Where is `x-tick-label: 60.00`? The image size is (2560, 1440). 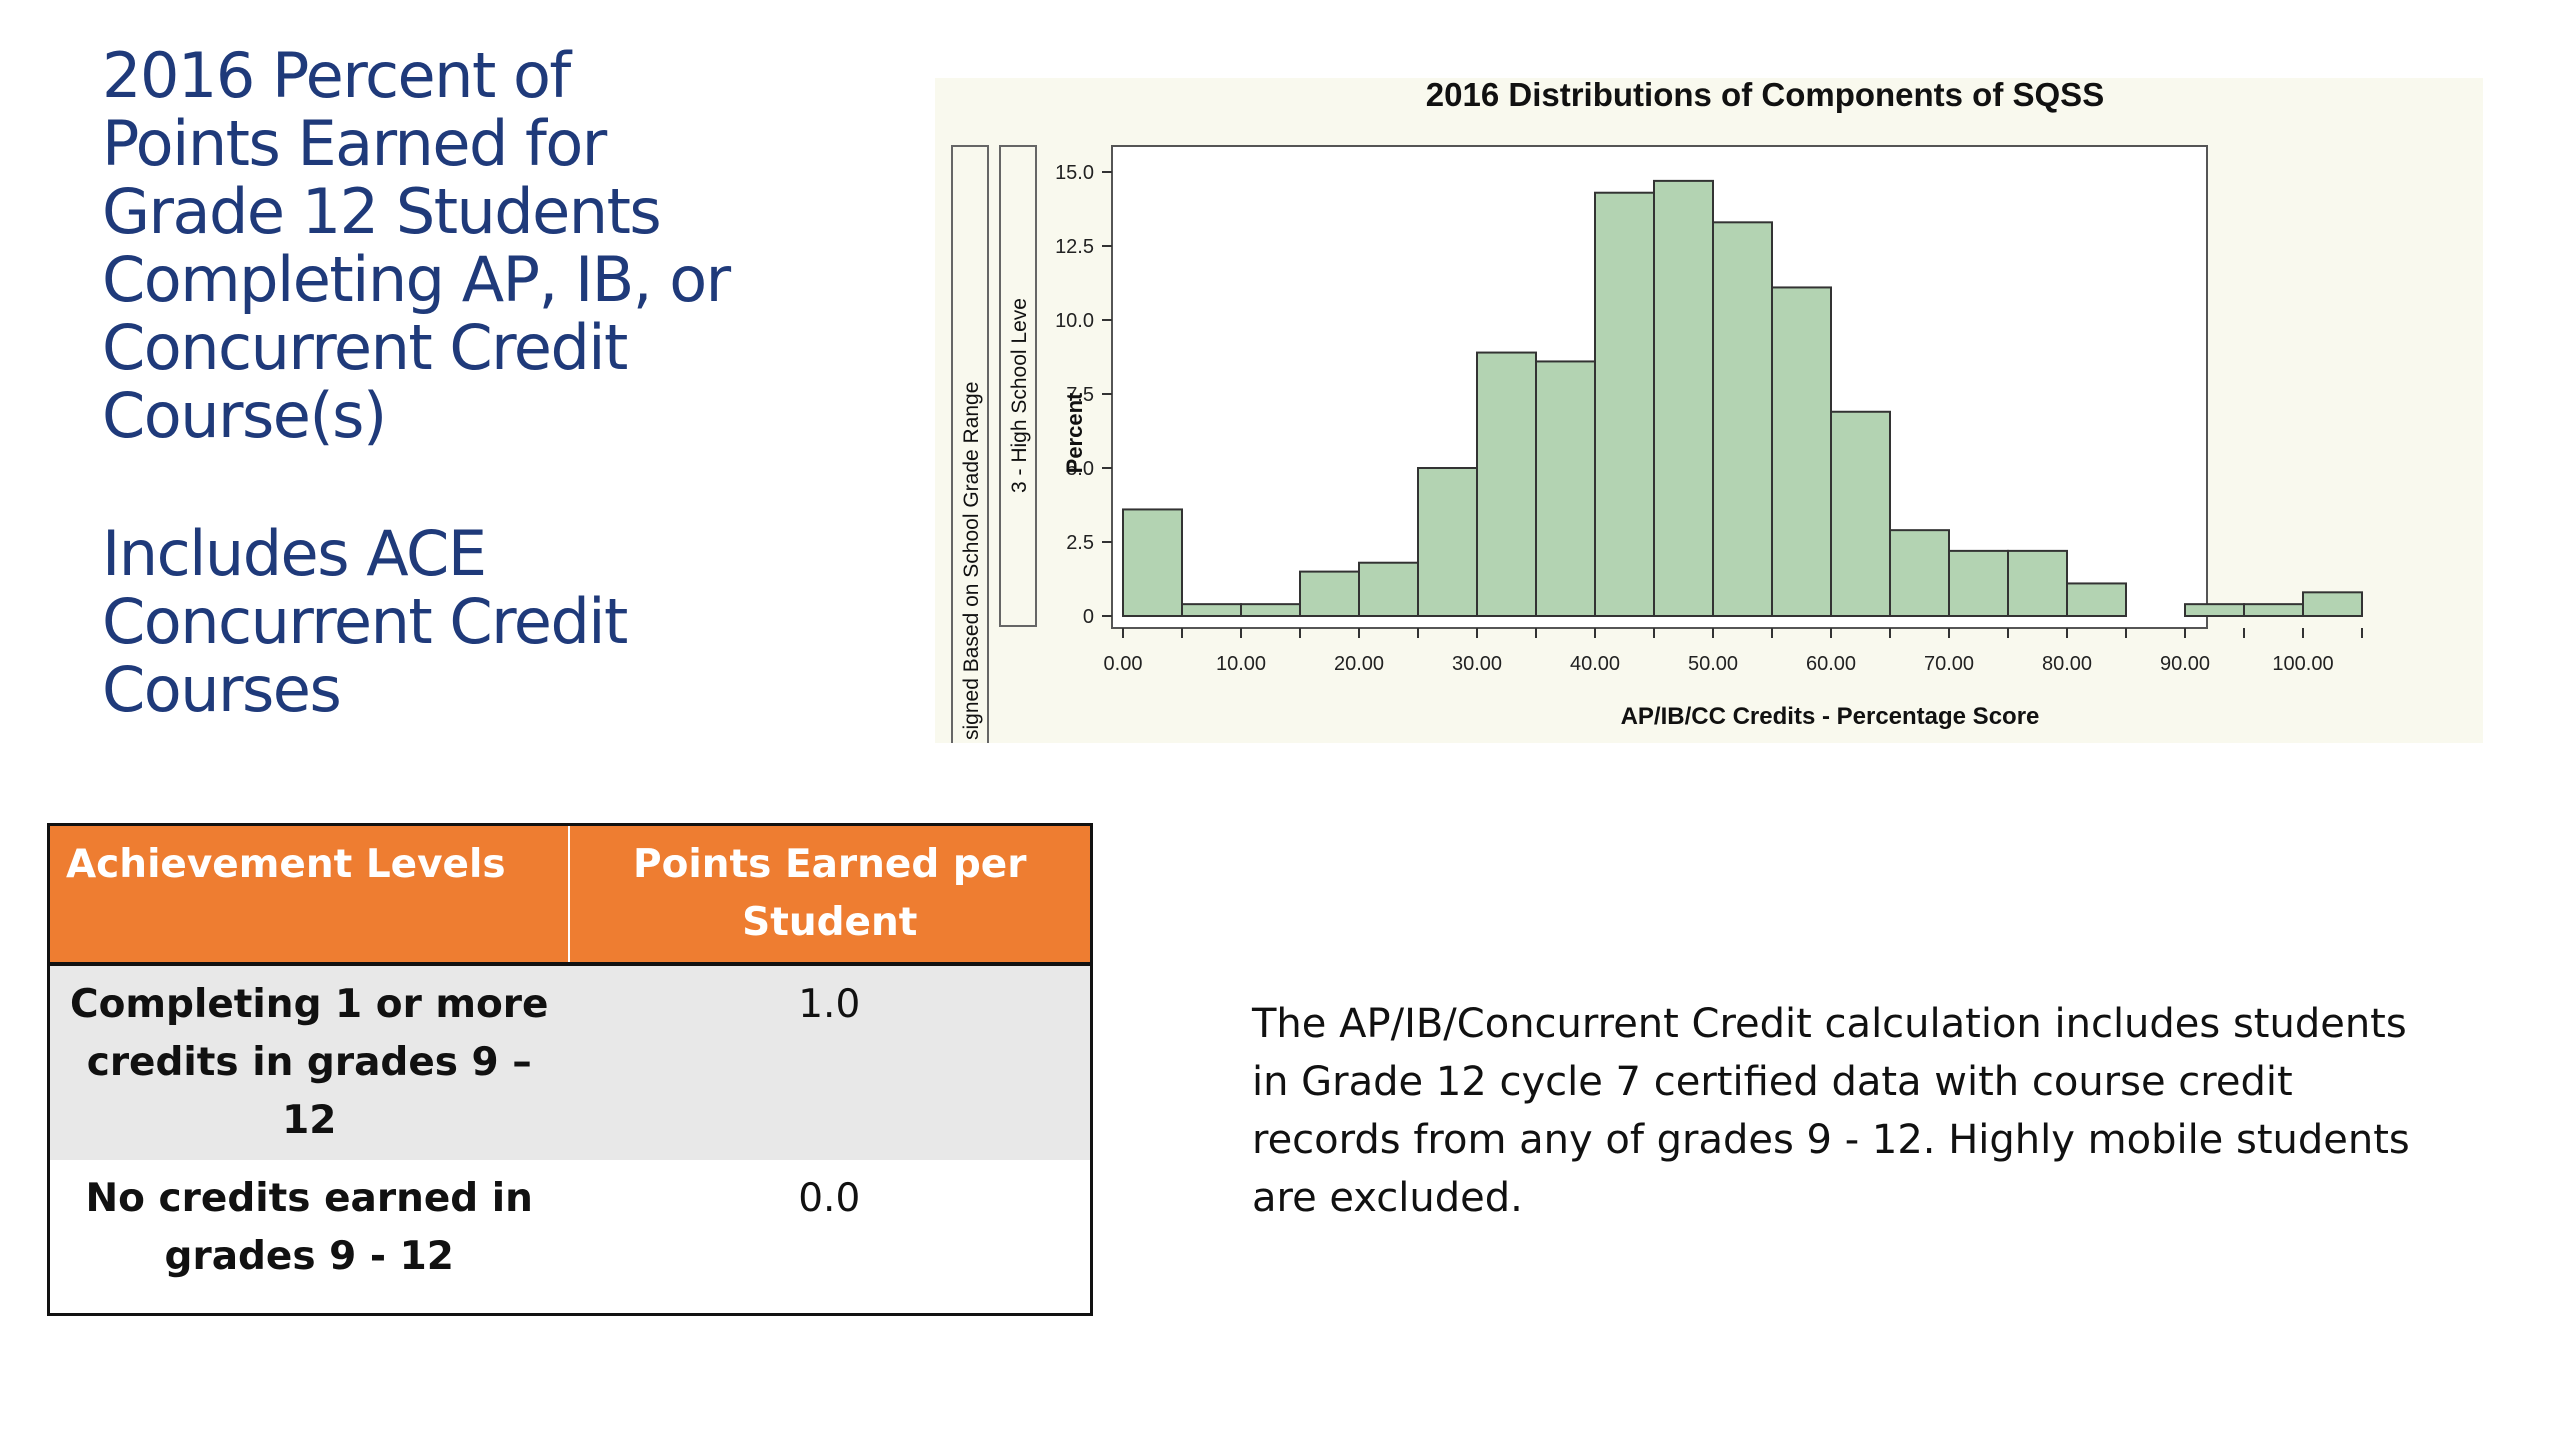 x-tick-label: 60.00 is located at coordinates (1831, 664).